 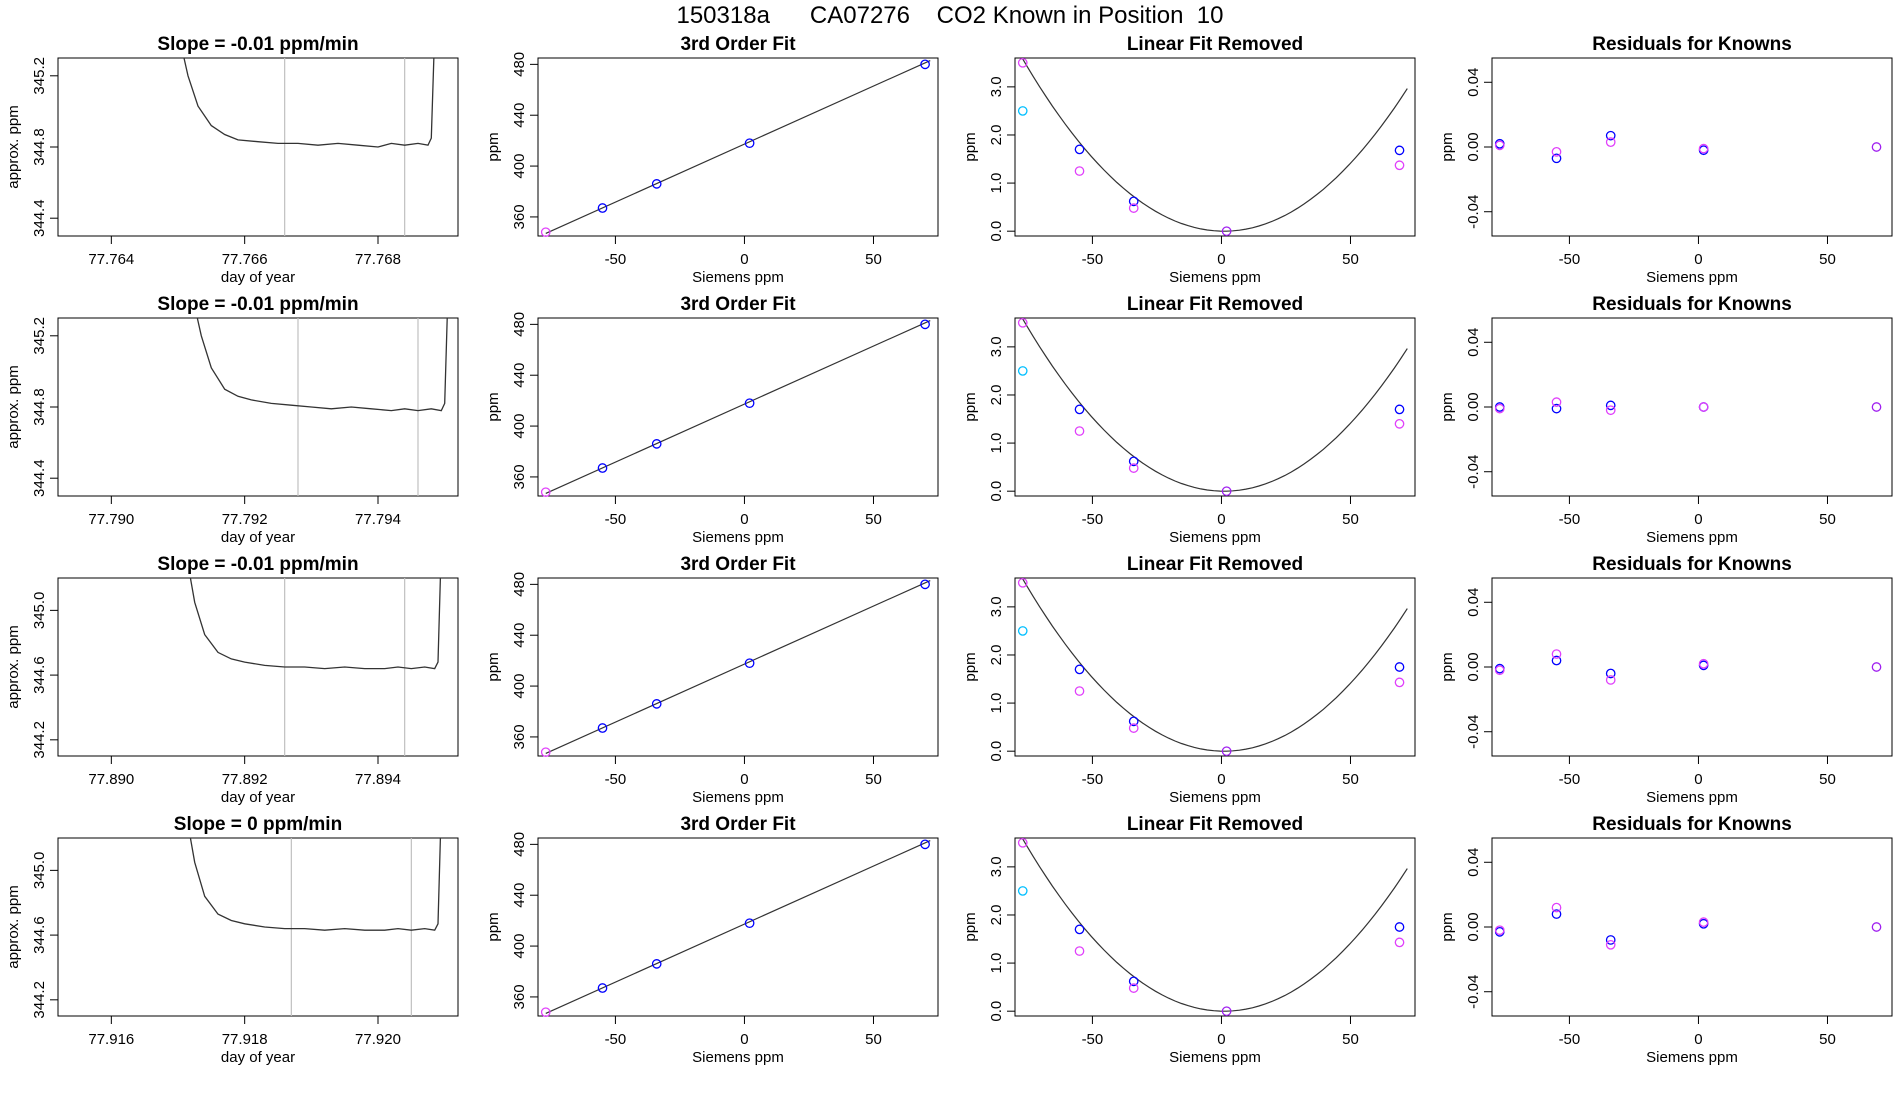 What do you see at coordinates (245, 779) in the screenshot?
I see `x-tick-label: 77.892` at bounding box center [245, 779].